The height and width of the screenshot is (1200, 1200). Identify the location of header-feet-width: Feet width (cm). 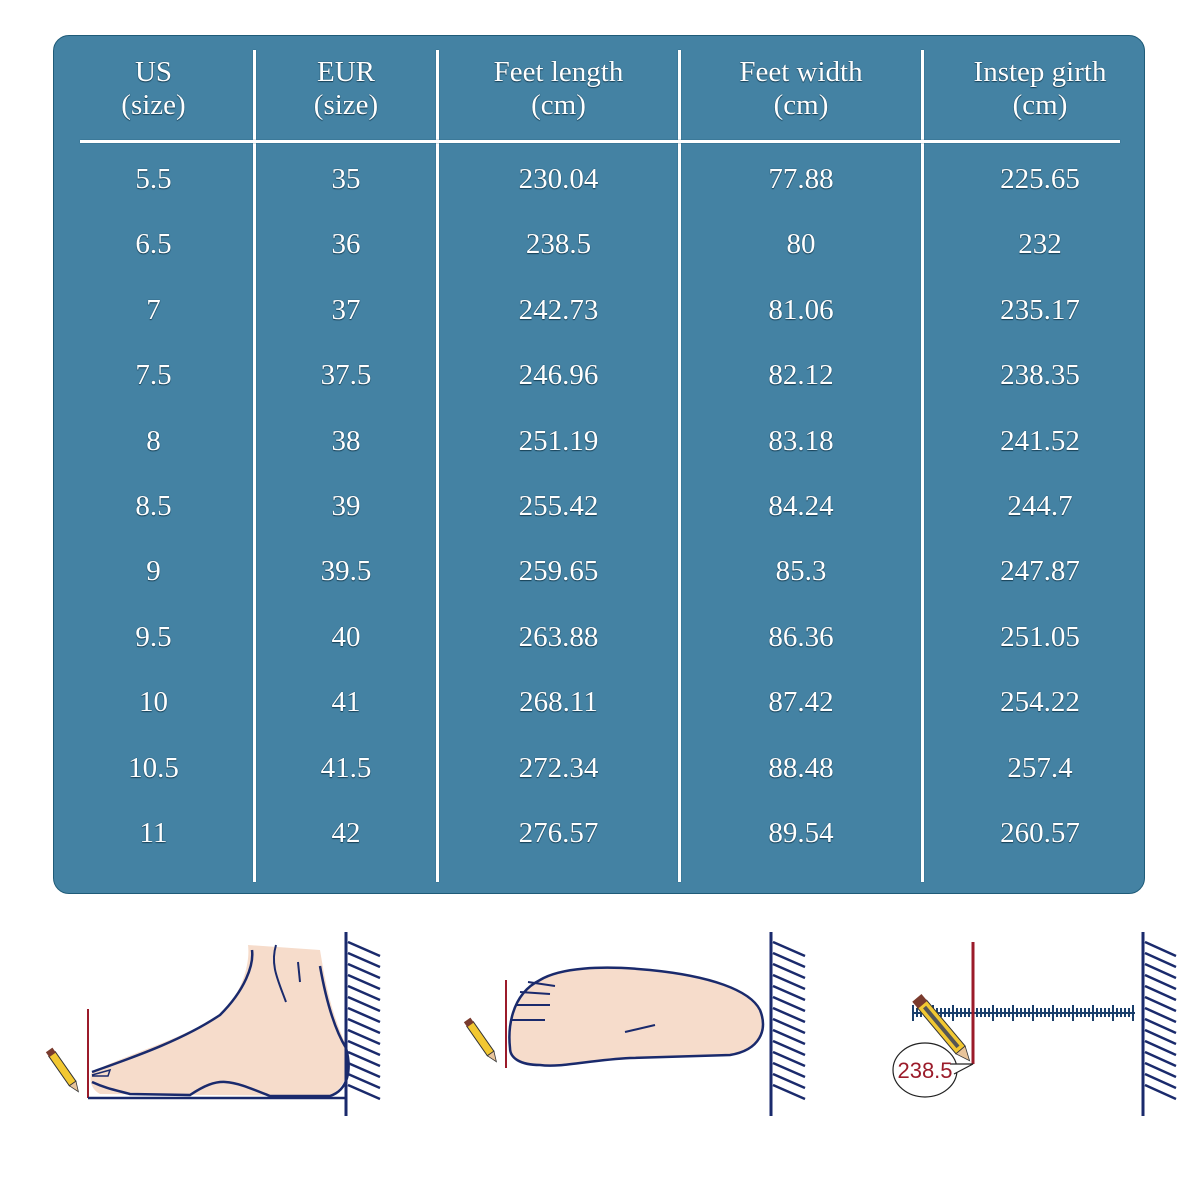
(801, 91).